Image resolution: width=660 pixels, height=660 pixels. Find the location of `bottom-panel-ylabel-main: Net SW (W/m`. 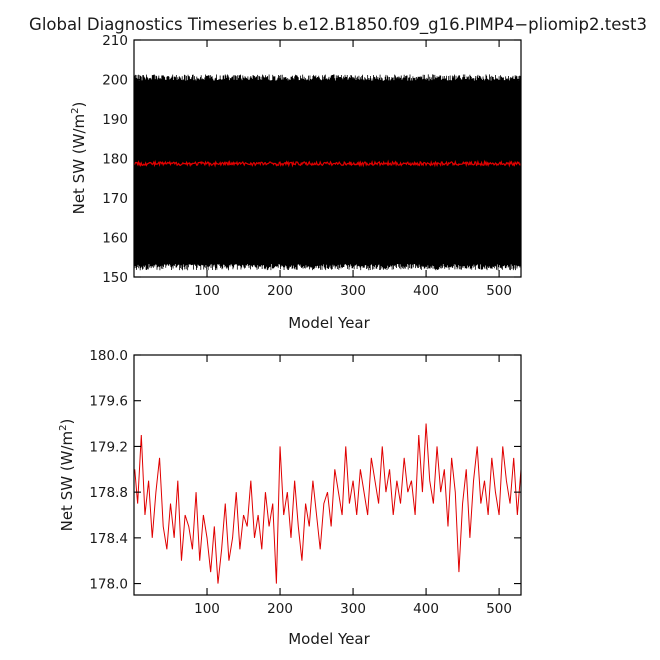

bottom-panel-ylabel-main: Net SW (W/m is located at coordinates (67, 481).